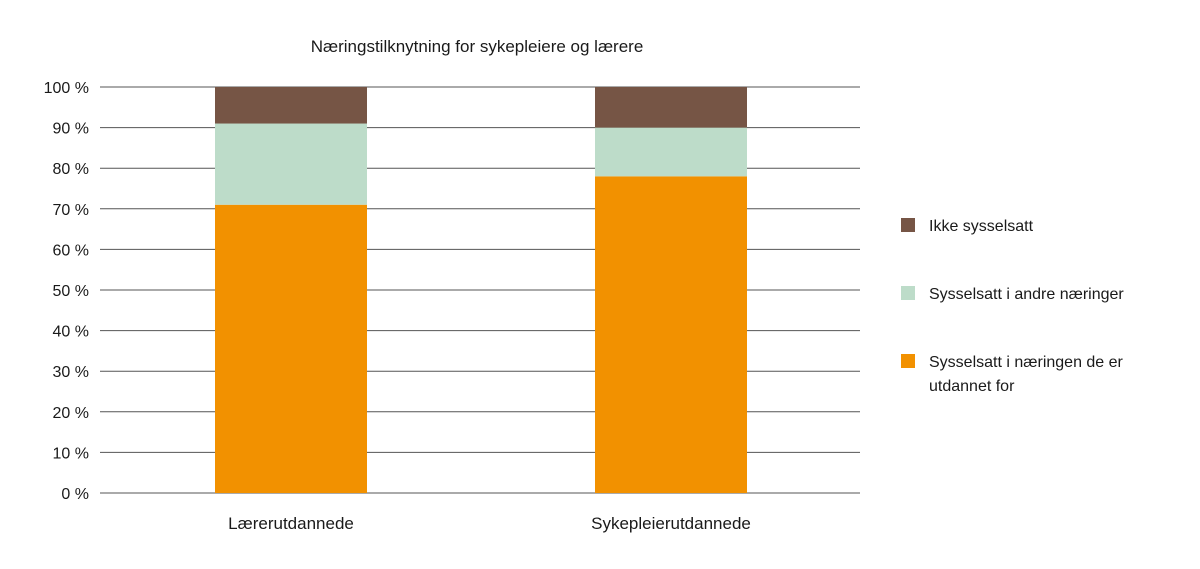 The image size is (1200, 569). Describe the element at coordinates (66, 88) in the screenshot. I see `y-tick-label: 100 %` at that location.